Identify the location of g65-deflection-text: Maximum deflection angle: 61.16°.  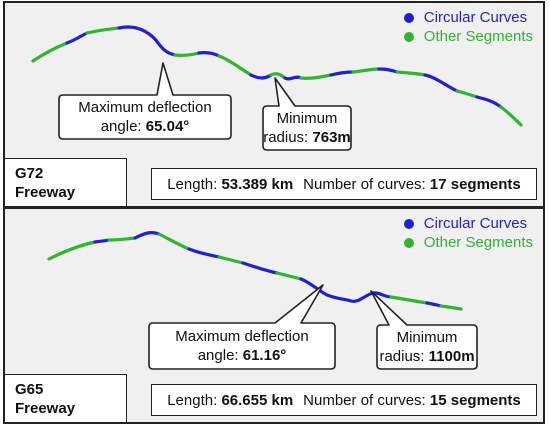
(242, 346).